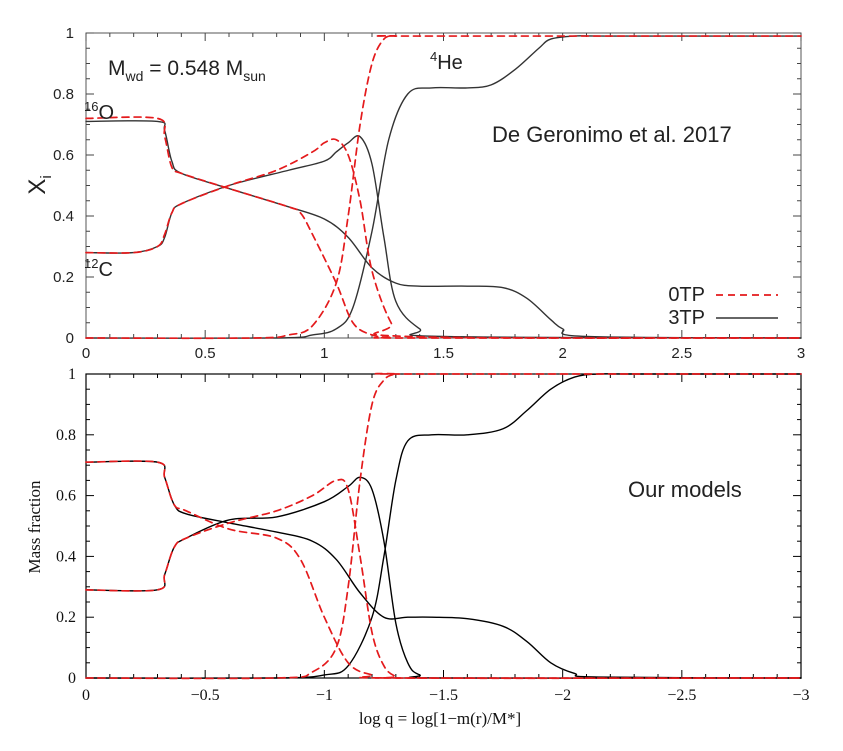  Describe the element at coordinates (443, 695) in the screenshot. I see `bottom-x-tick-label: −1.5` at that location.